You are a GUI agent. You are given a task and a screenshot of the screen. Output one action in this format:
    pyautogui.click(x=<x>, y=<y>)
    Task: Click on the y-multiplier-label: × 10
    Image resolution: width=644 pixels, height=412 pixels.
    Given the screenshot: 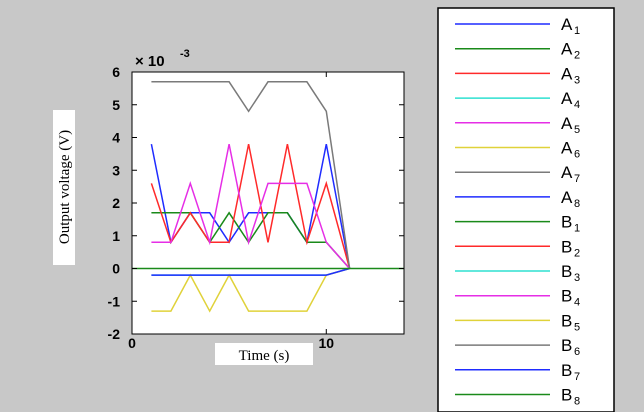 What is the action you would take?
    pyautogui.click(x=150, y=61)
    